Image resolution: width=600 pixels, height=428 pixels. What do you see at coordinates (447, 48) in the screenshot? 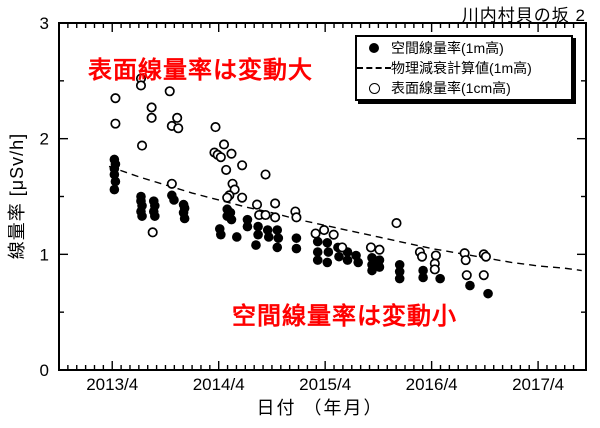
I see `legend-label: 空間線量率(1m高)` at bounding box center [447, 48].